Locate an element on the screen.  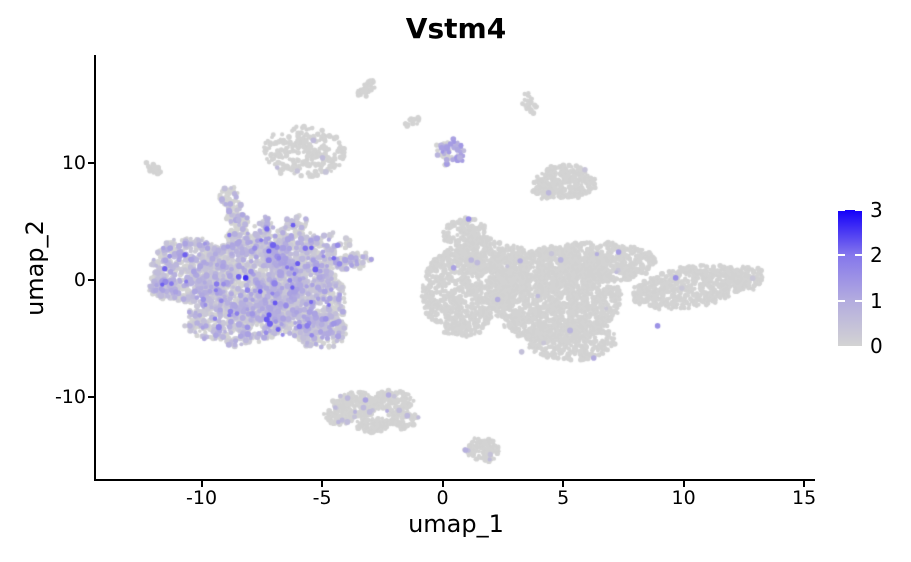
y-axis-line is located at coordinates (95, 268).